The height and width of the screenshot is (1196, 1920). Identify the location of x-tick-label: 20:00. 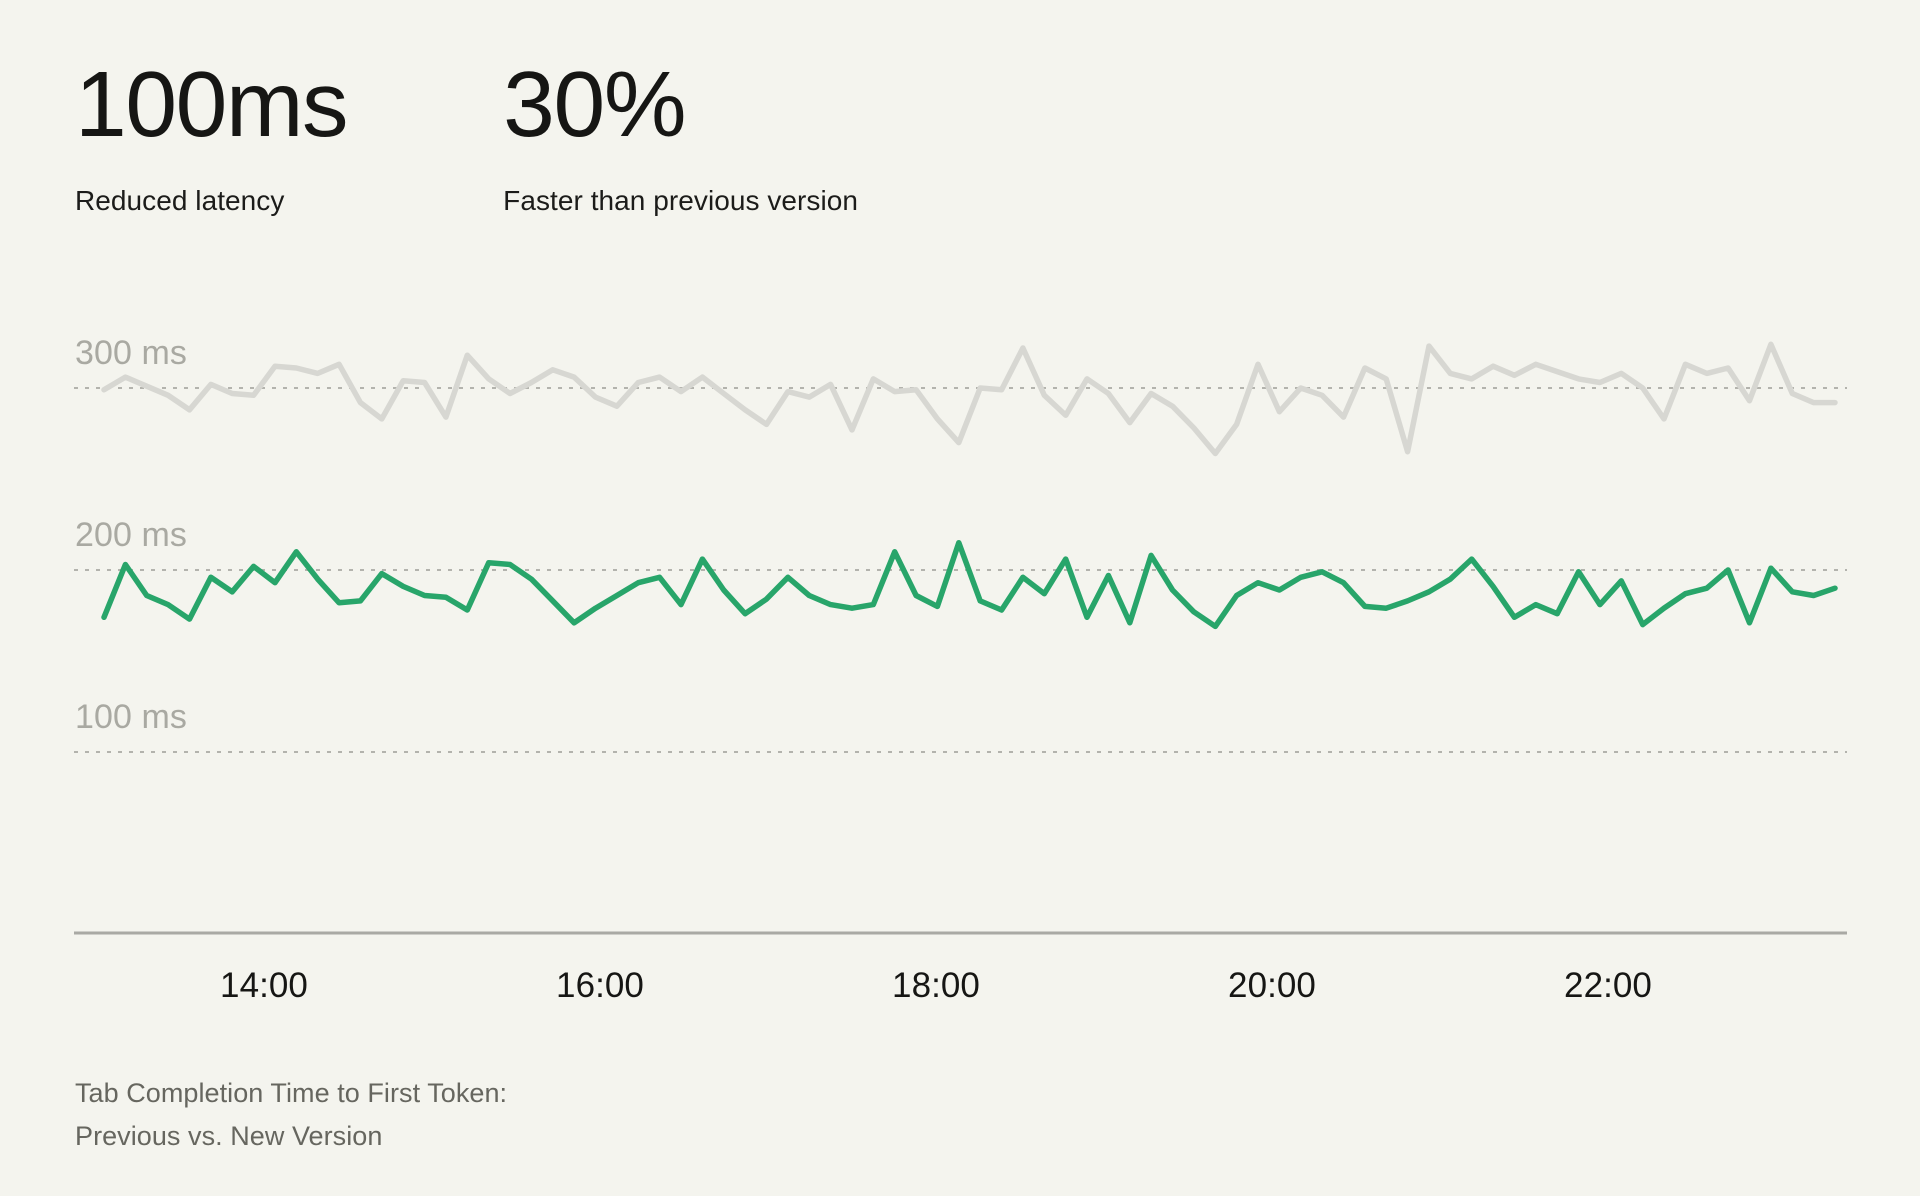
(1272, 985).